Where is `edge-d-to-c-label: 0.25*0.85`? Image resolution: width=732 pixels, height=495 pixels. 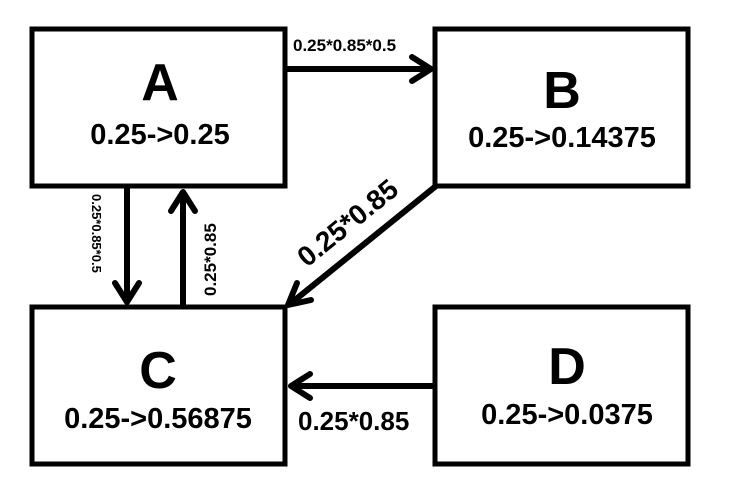
edge-d-to-c-label: 0.25*0.85 is located at coordinates (353, 421).